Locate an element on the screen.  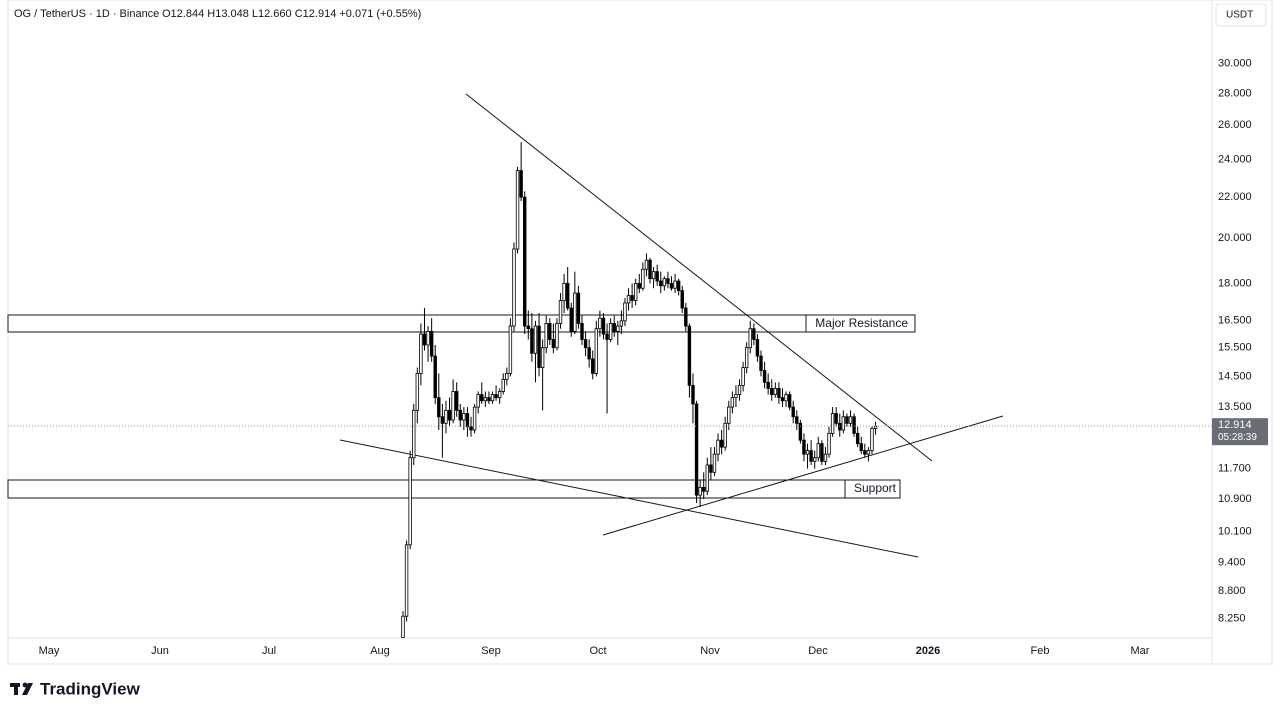
currency-box is located at coordinates (1241, 15).